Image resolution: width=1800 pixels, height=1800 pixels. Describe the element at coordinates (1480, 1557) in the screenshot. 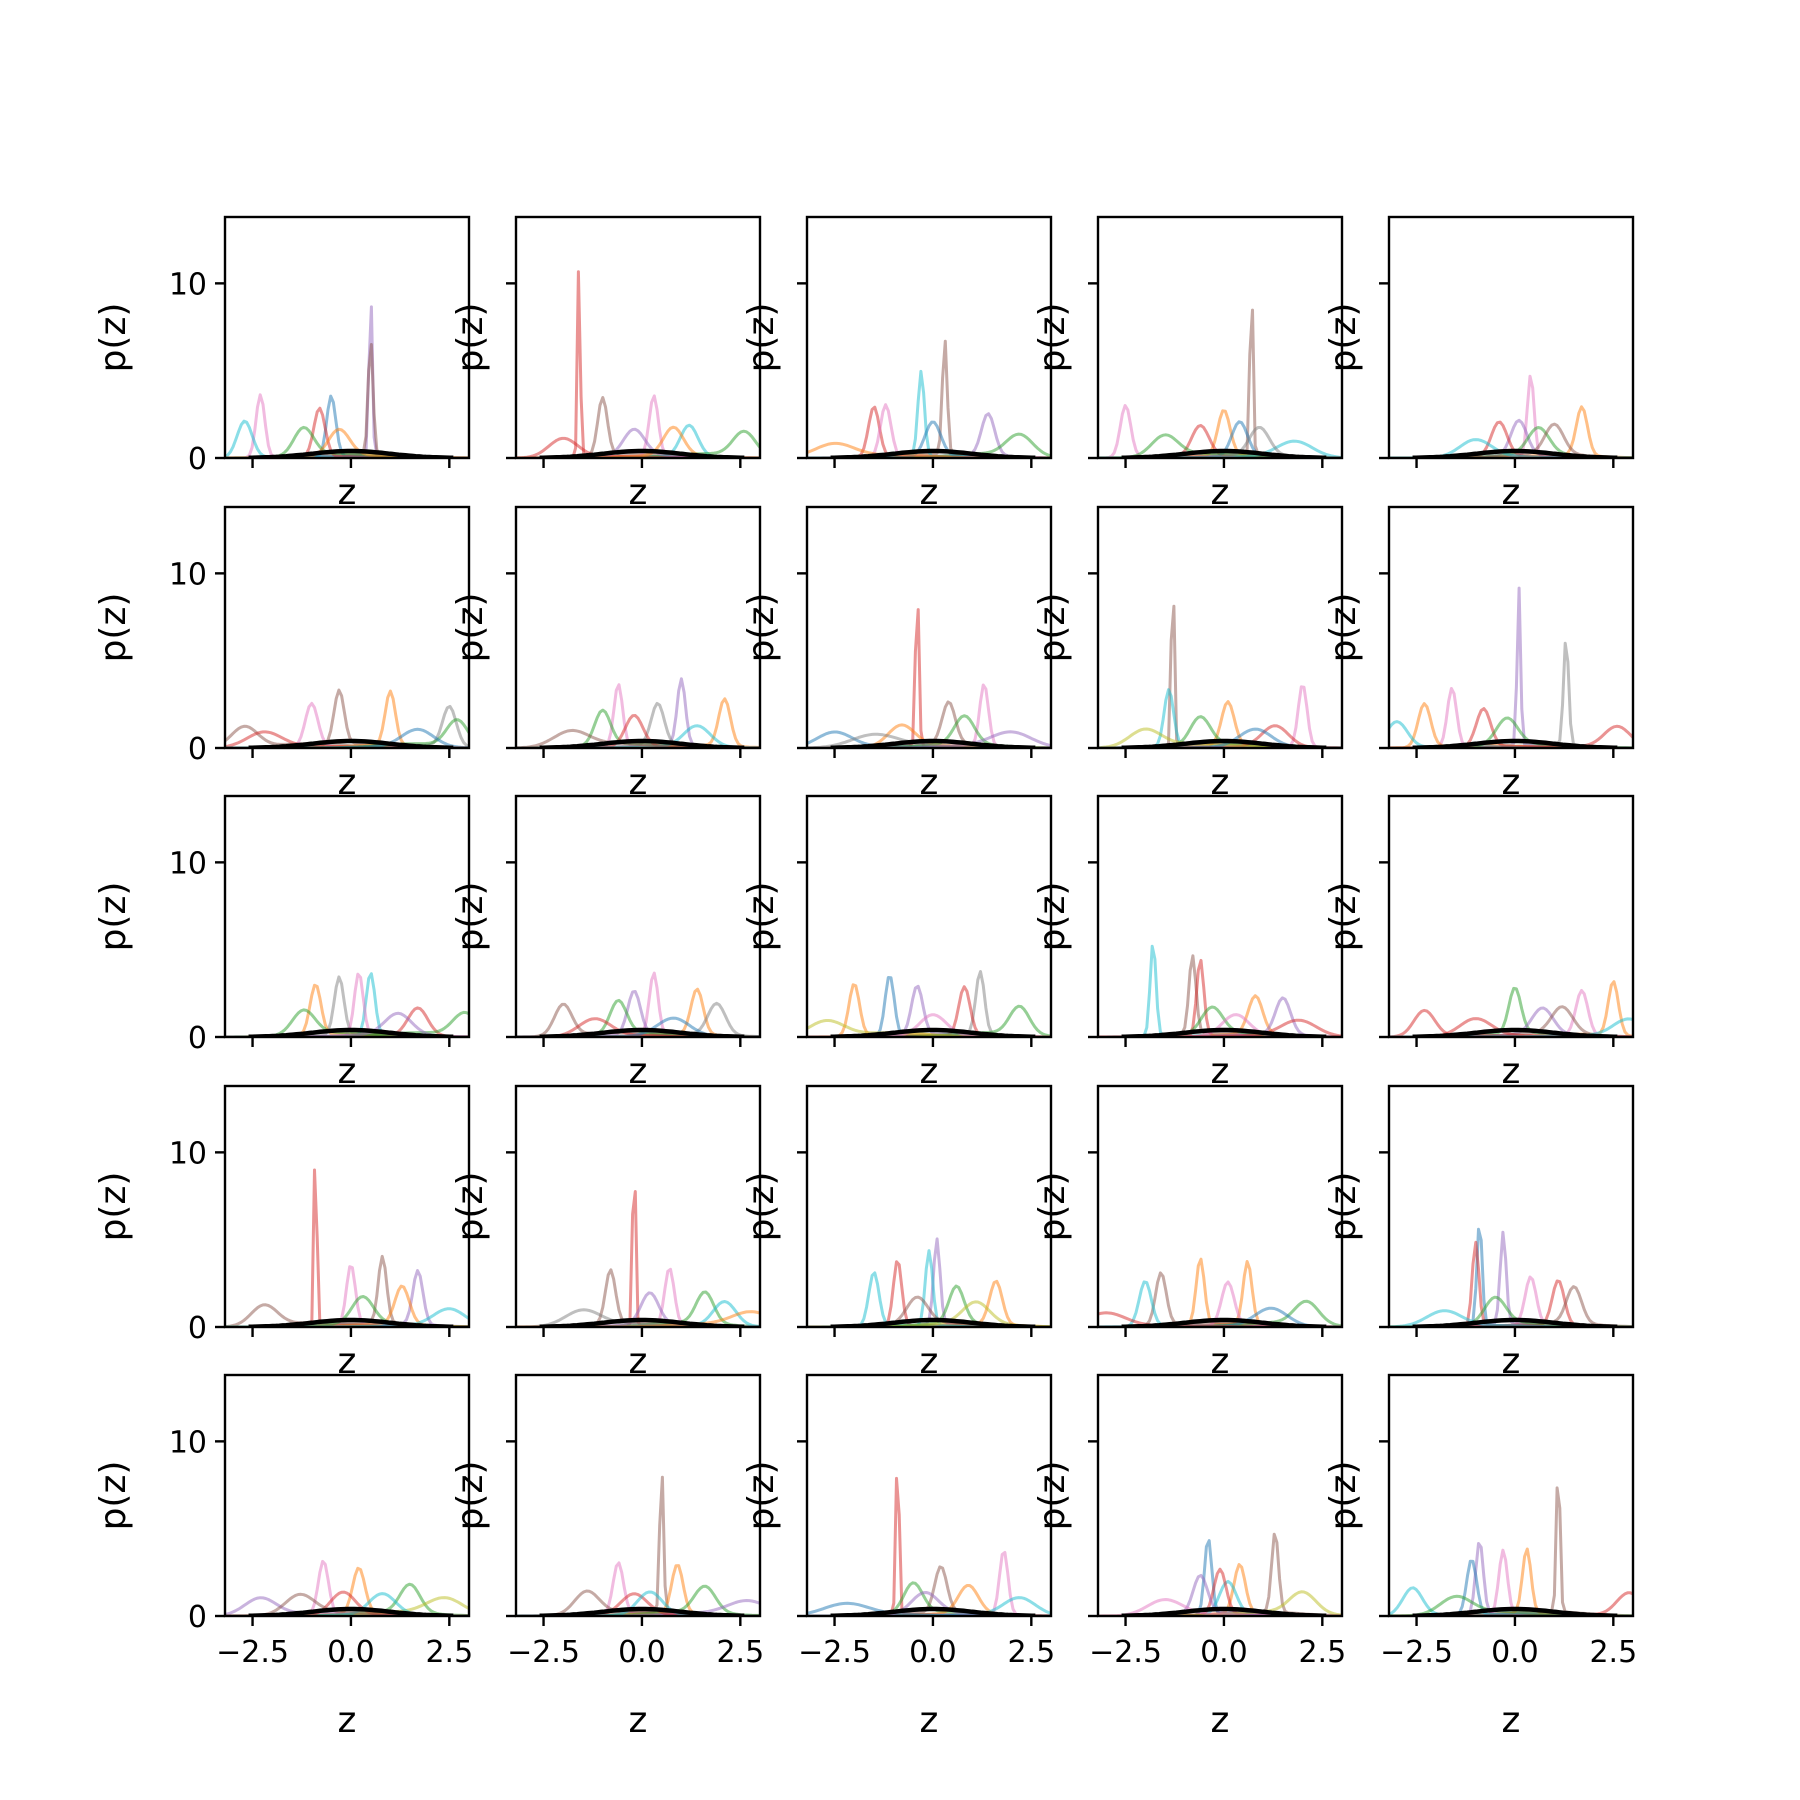

I see `subplot-5-5: −2.5 0.0 2.5 z p(z)` at that location.